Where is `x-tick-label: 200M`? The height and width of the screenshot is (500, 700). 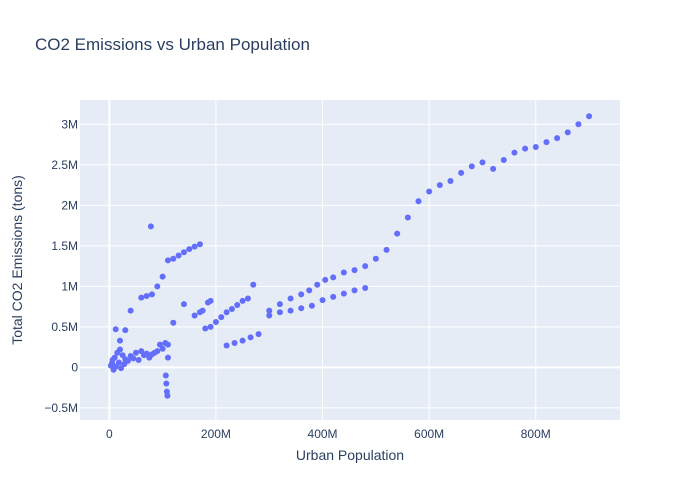 x-tick-label: 200M is located at coordinates (216, 434).